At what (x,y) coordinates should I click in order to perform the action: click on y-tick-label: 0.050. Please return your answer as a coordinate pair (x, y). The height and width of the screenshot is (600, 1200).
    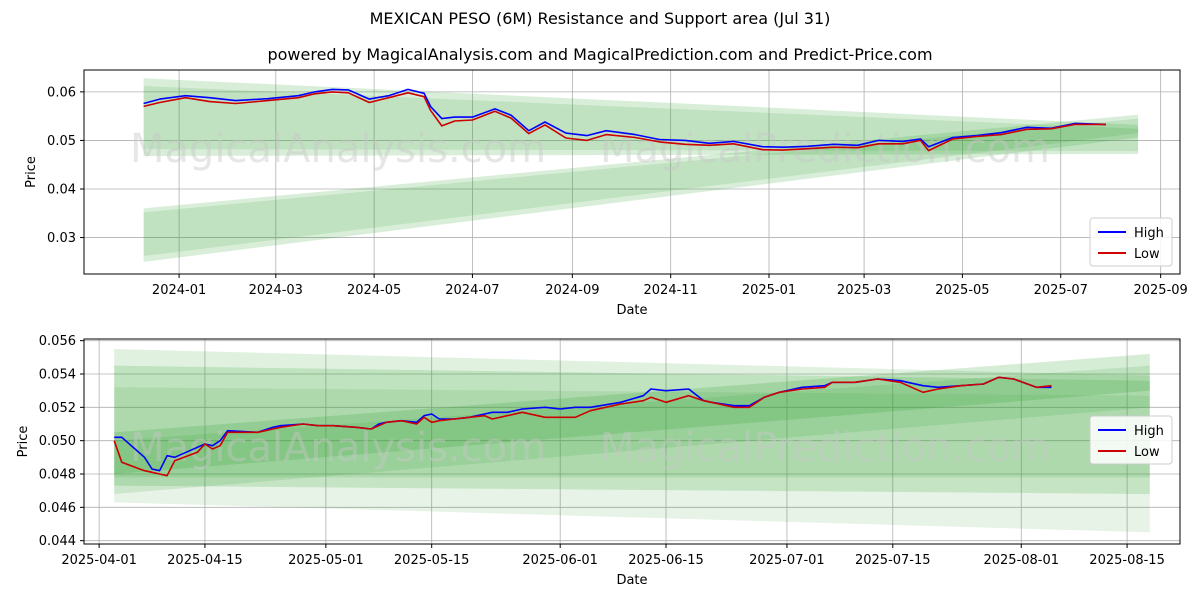
    Looking at the image, I should click on (57, 441).